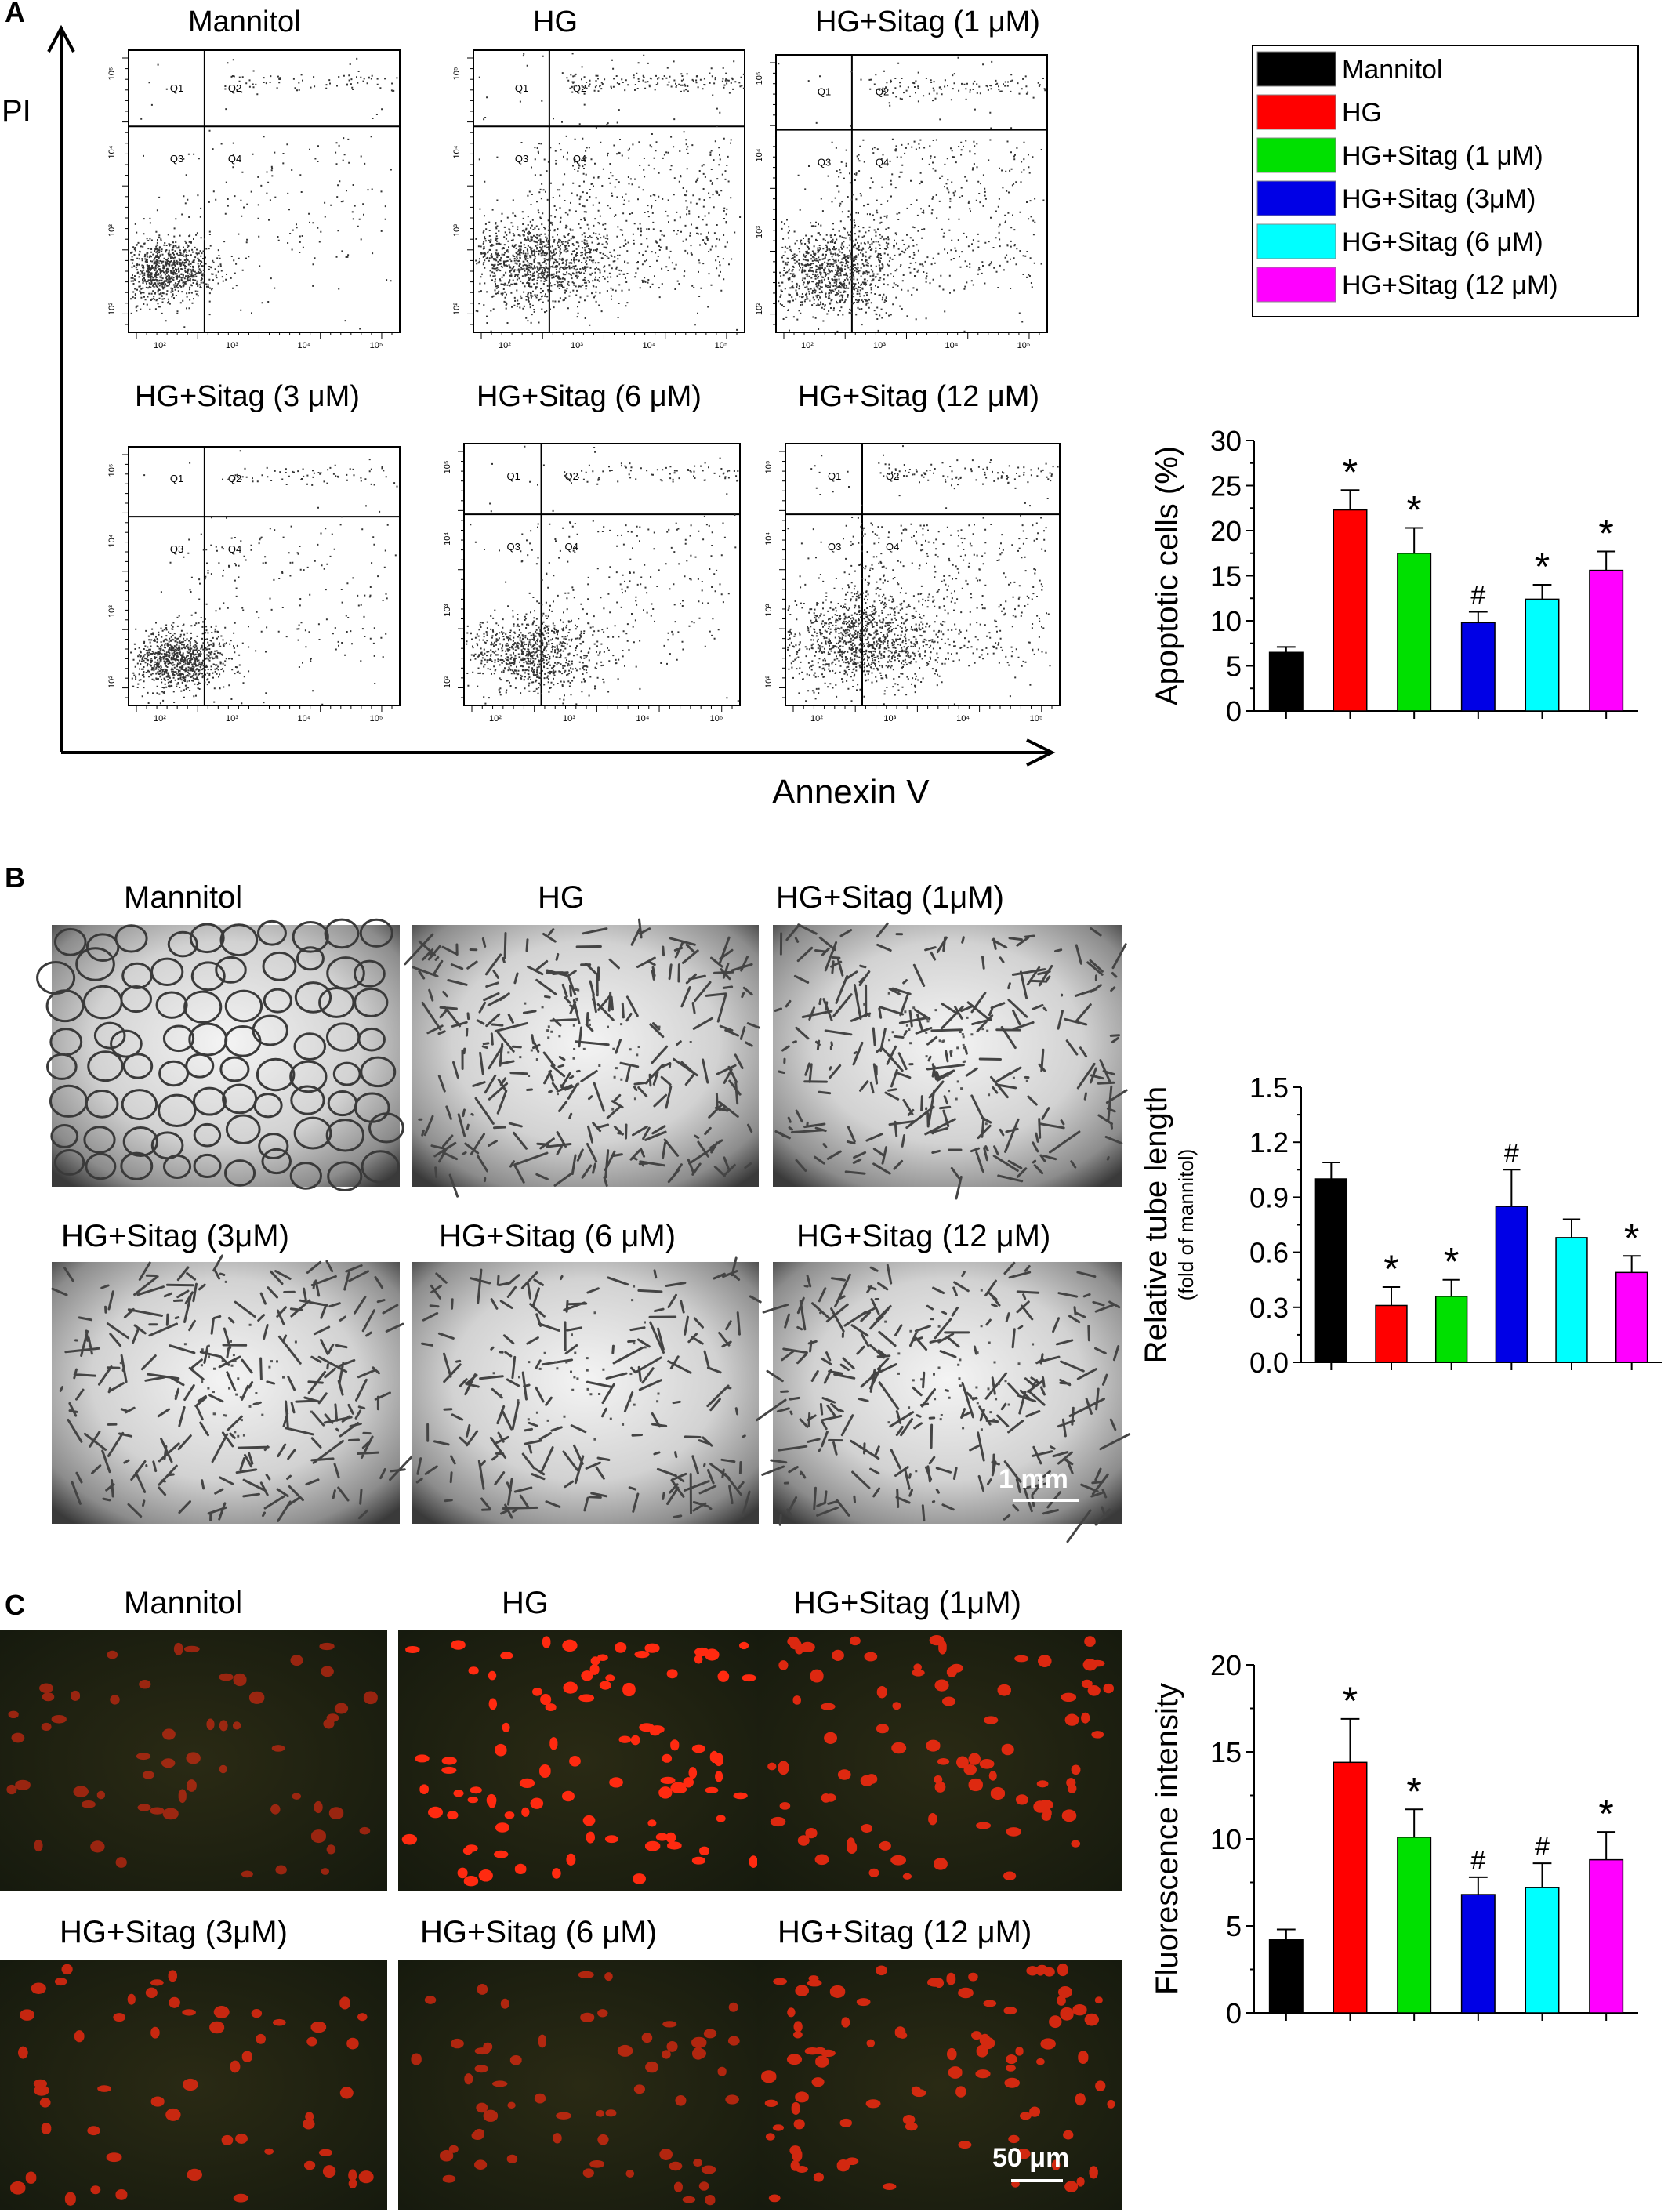 This screenshot has height=2212, width=1668. Describe the element at coordinates (907, 1603) in the screenshot. I see `image-title: HG+Sitag (1μM)` at that location.